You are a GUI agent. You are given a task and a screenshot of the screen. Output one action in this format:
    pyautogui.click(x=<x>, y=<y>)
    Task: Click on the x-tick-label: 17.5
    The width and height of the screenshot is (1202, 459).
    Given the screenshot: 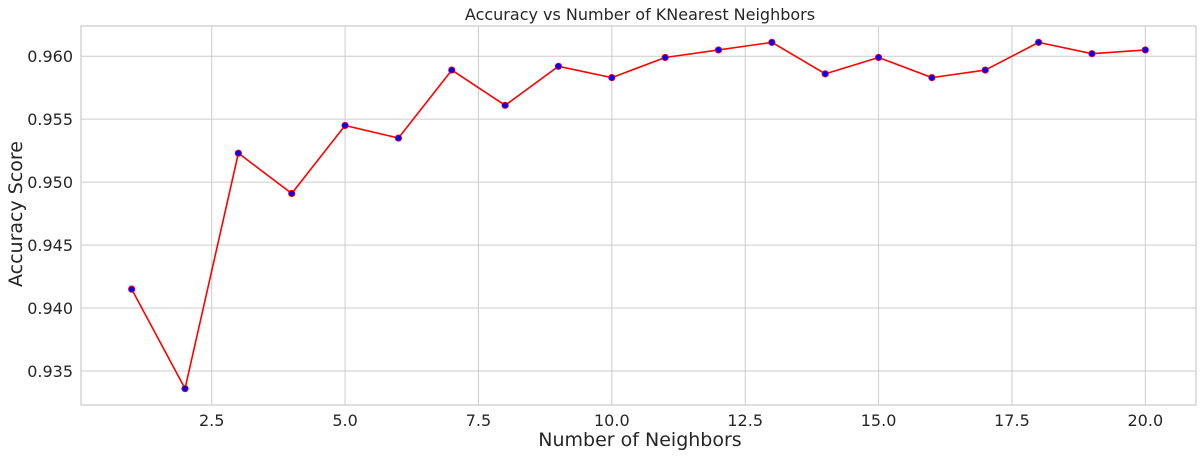 What is the action you would take?
    pyautogui.click(x=1012, y=420)
    